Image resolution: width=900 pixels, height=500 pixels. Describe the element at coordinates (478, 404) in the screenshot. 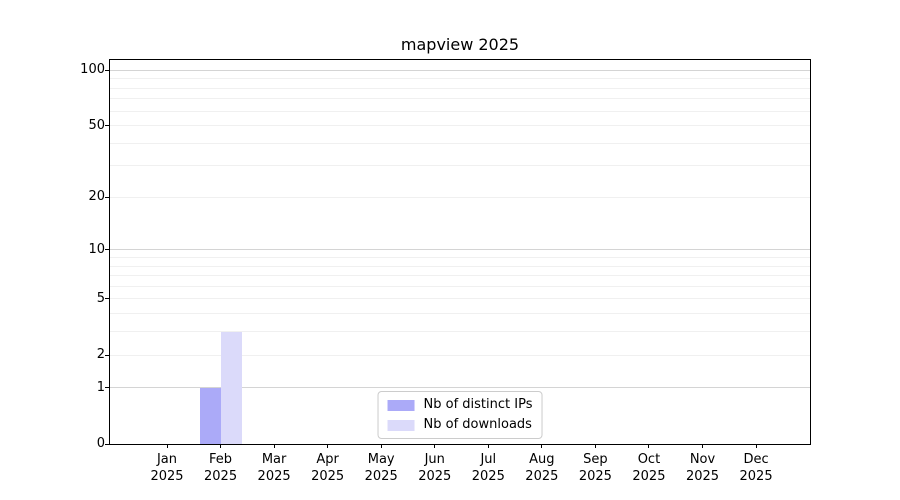

I see `legend-label-distinct-ips: Nb of distinct IPs` at that location.